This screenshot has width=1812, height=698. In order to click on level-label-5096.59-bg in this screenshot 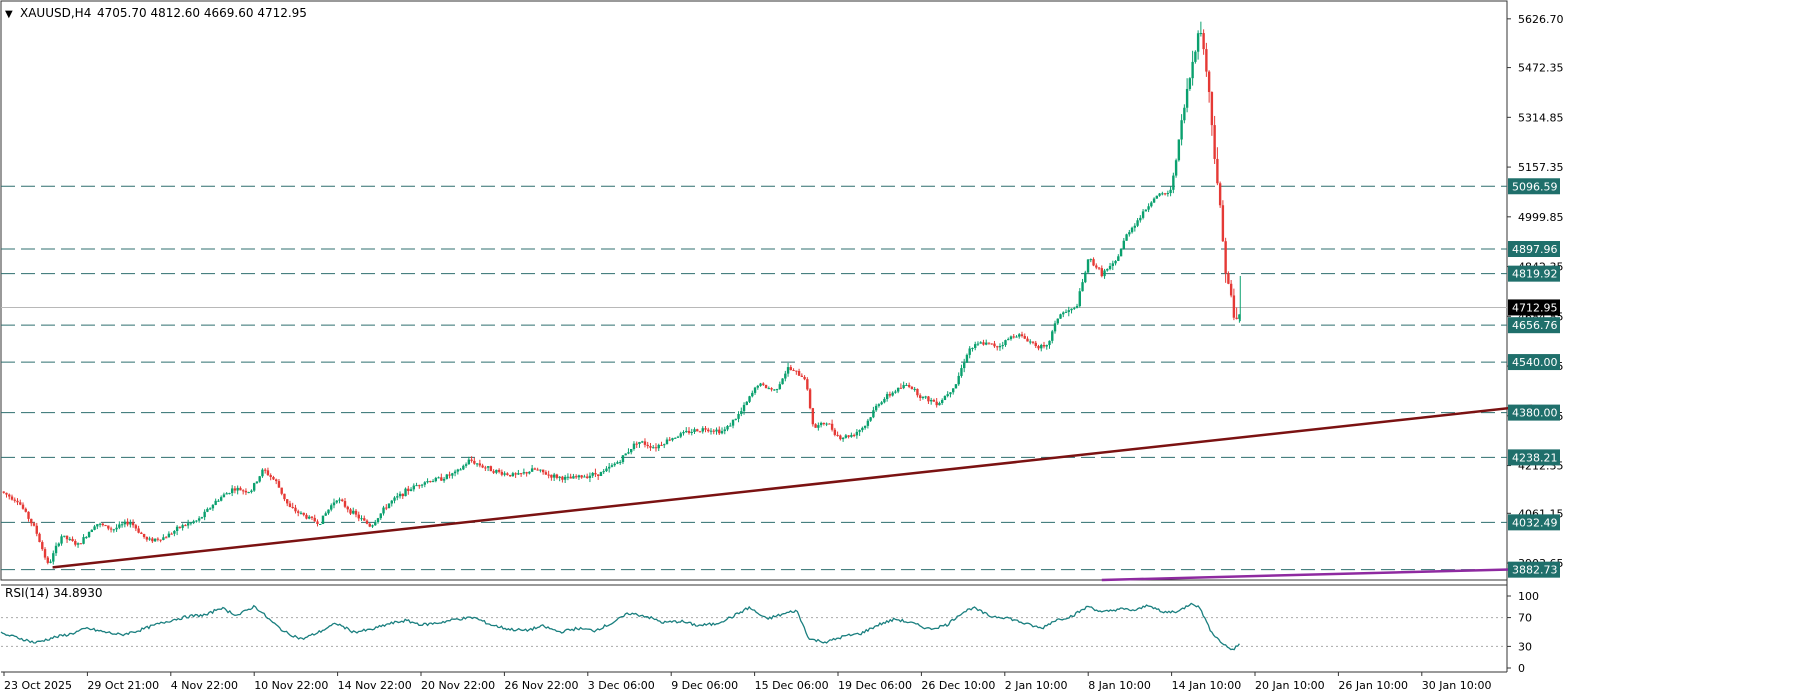, I will do `click(1534, 186)`.